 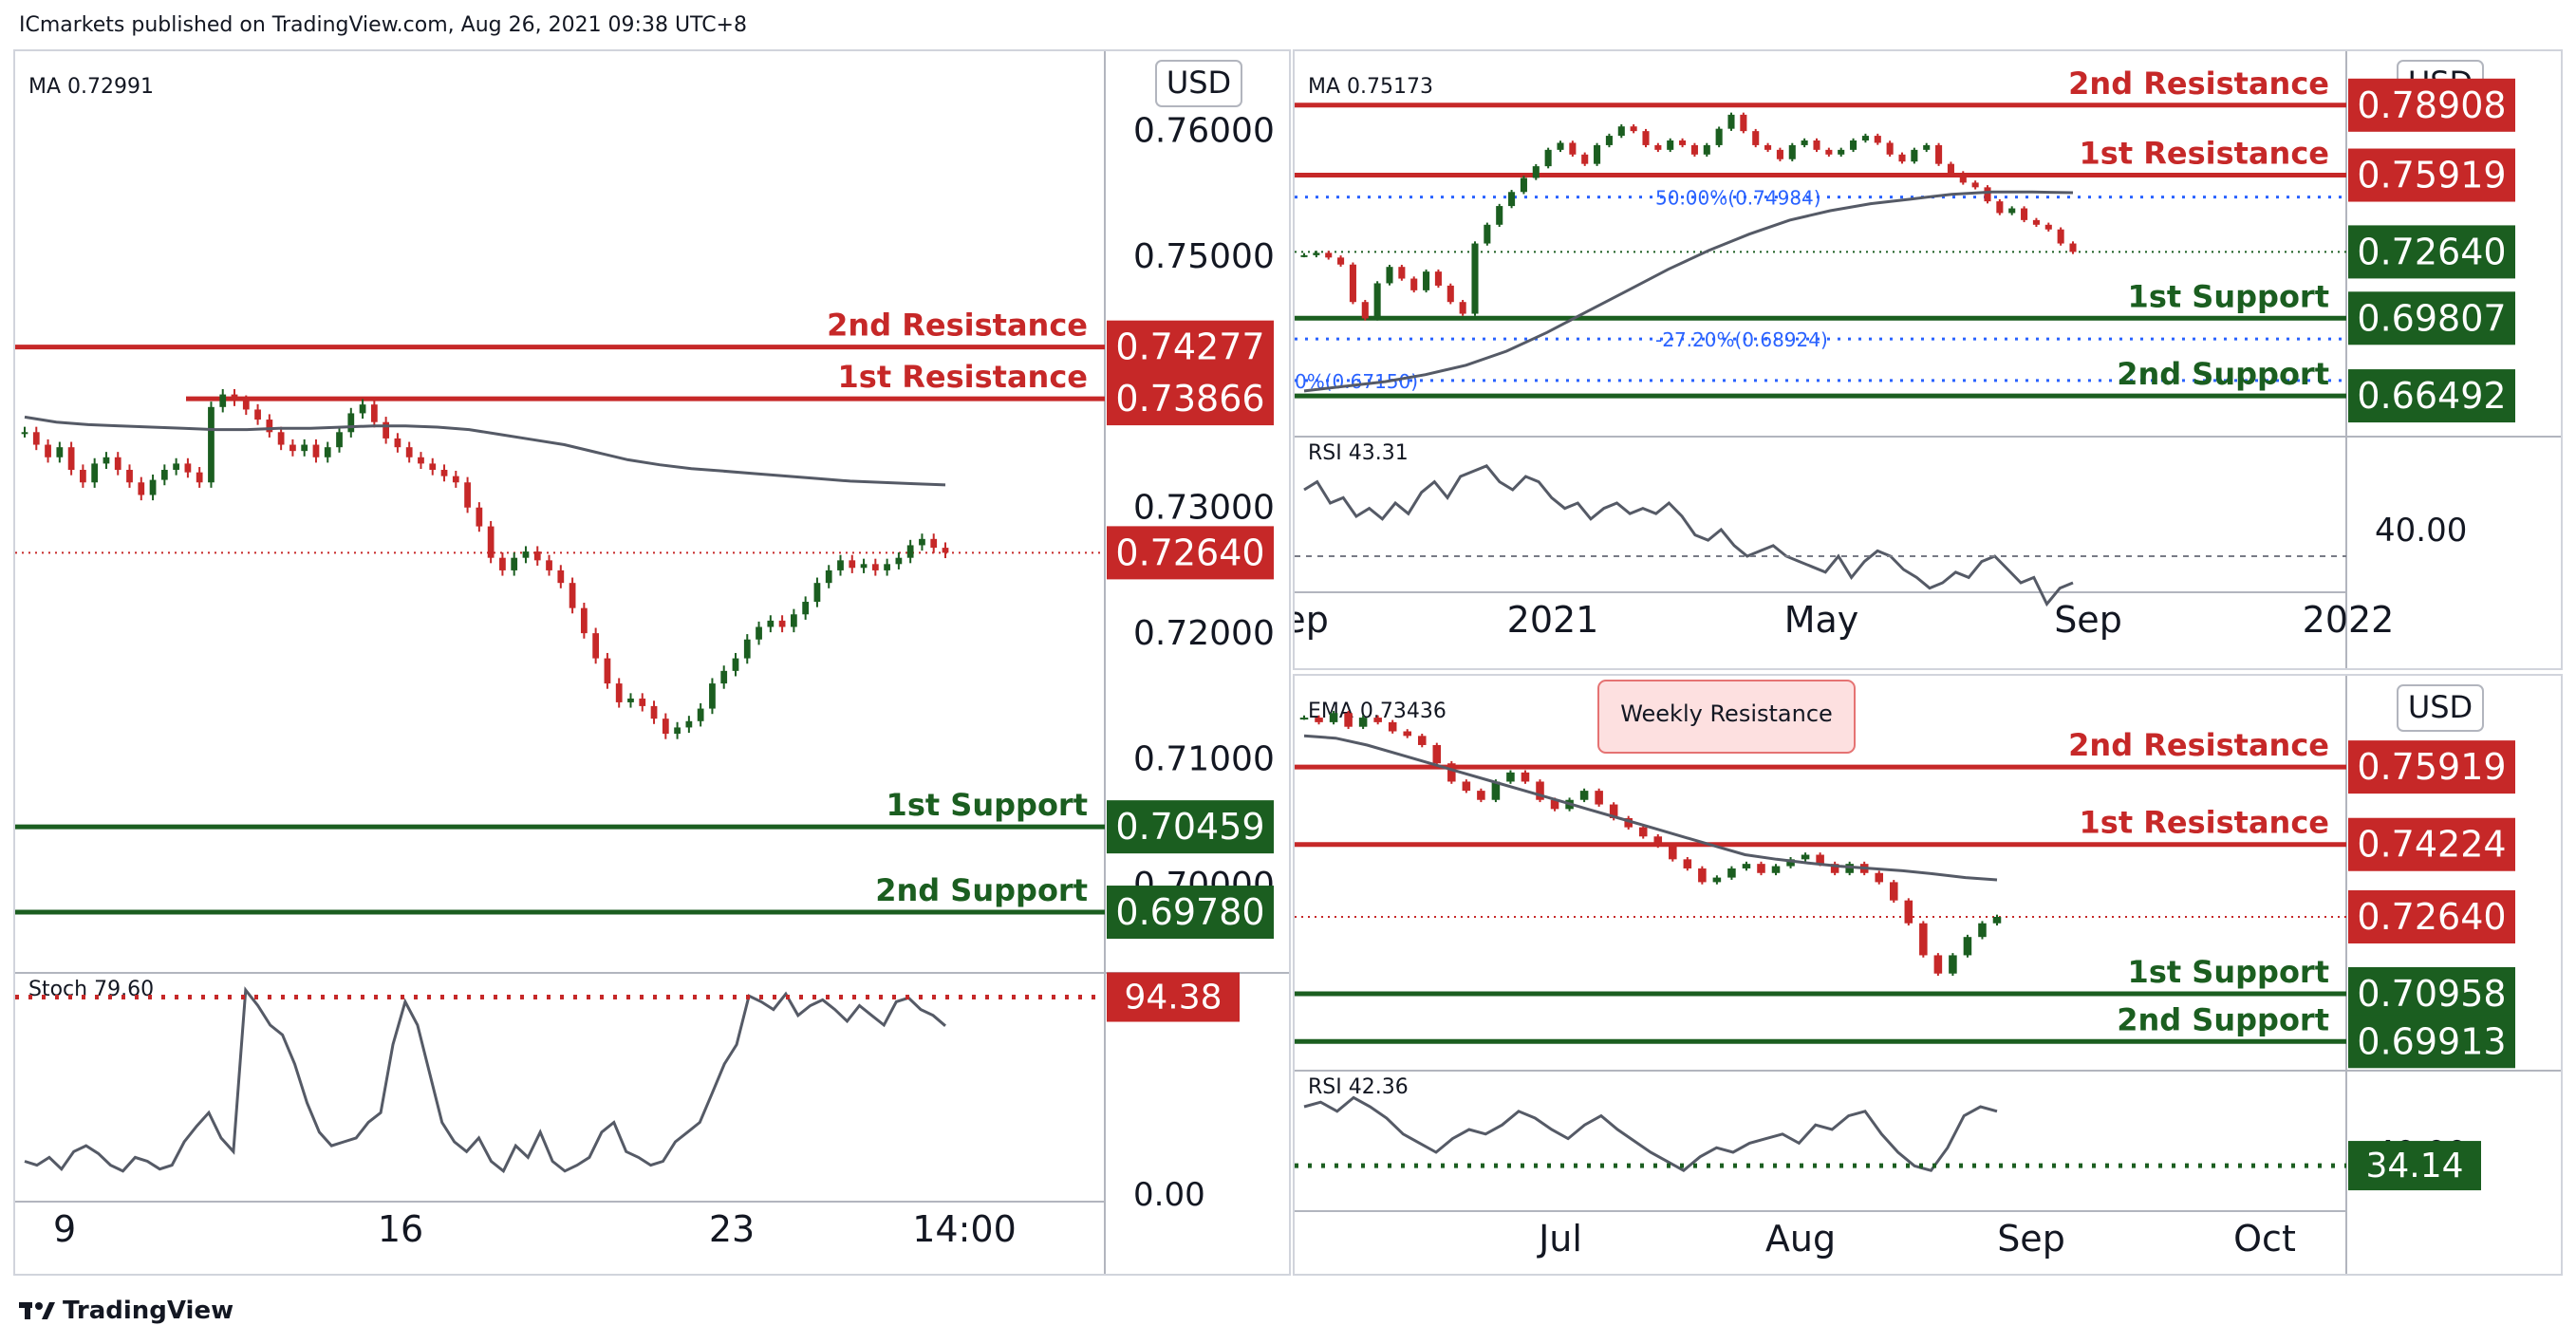 I want to click on x-tick-label: Oct, so click(x=2264, y=1239).